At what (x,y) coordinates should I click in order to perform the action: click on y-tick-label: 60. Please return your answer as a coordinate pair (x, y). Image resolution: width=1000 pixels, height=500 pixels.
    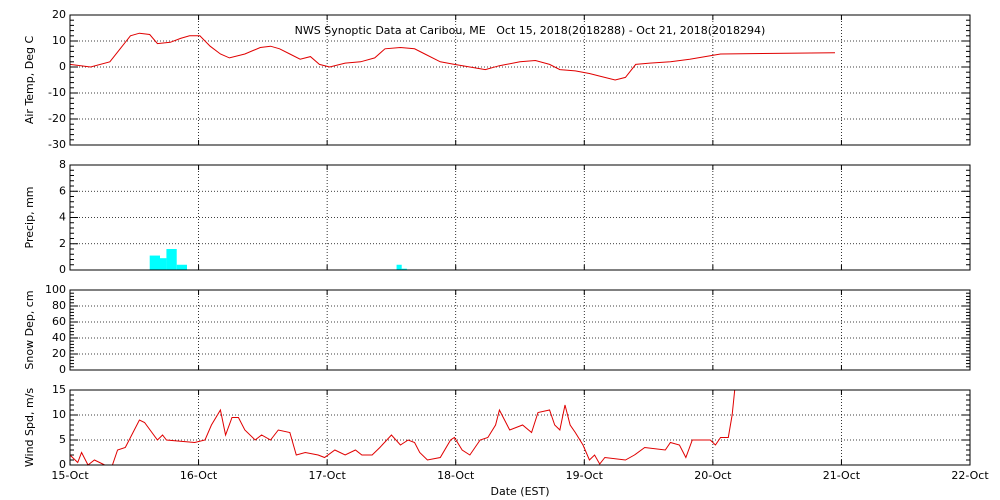
    Looking at the image, I should click on (59, 321).